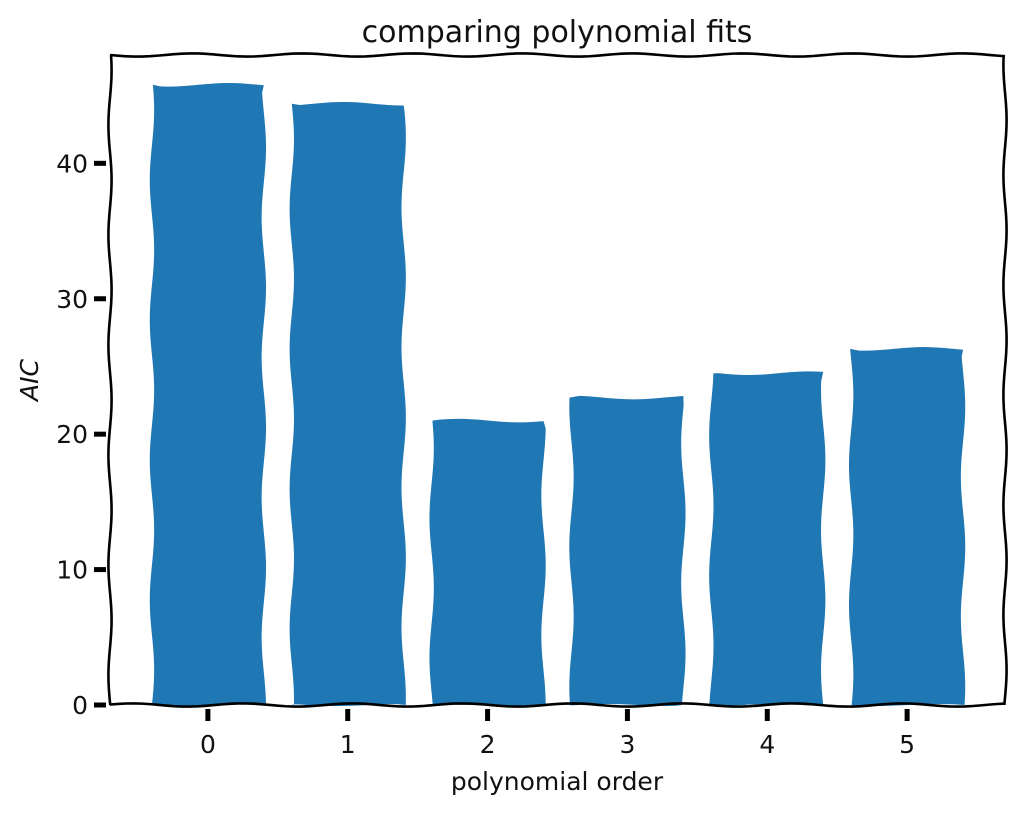  Describe the element at coordinates (72, 299) in the screenshot. I see `y-tick-label-30: 30` at that location.